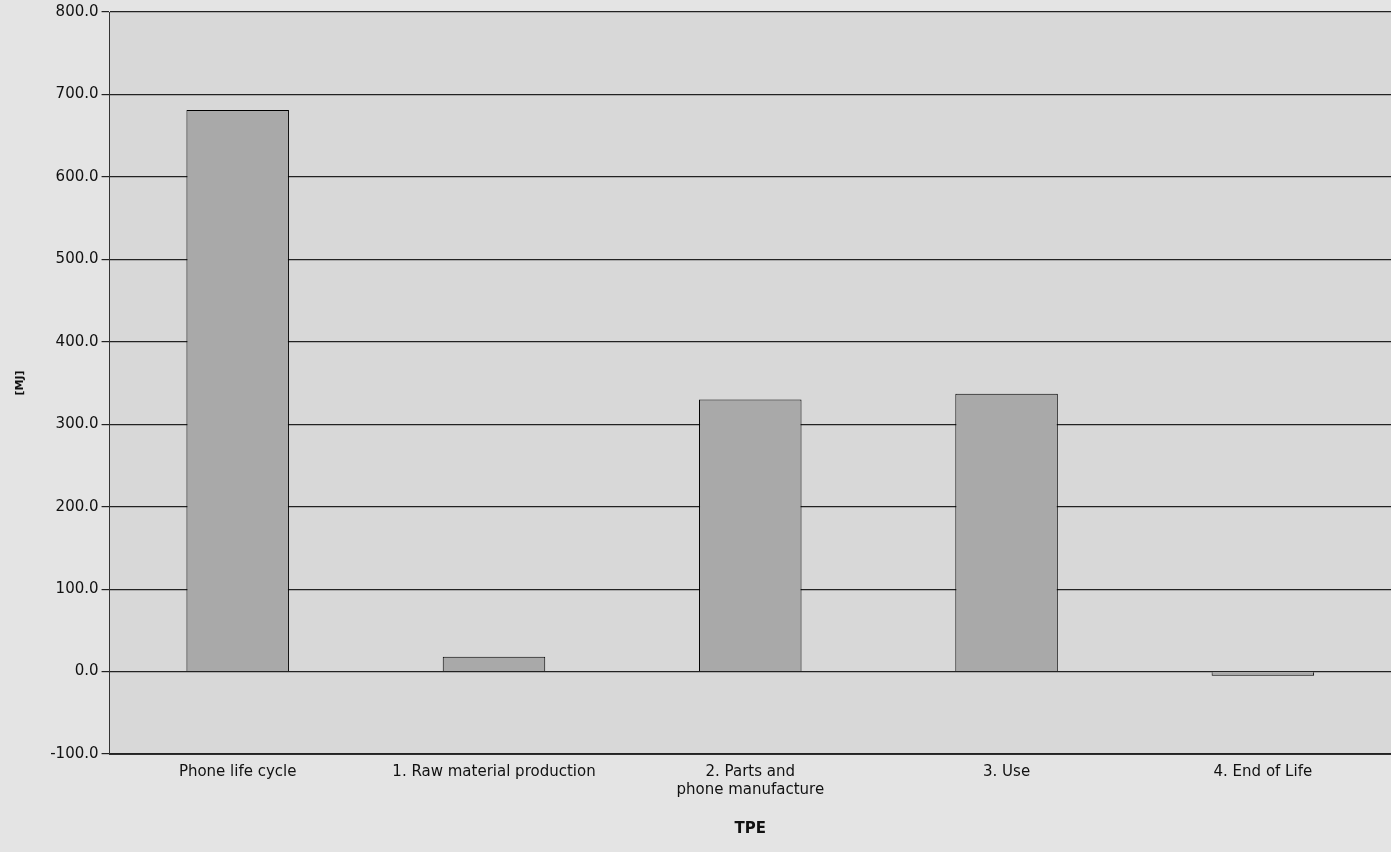  Describe the element at coordinates (86, 670) in the screenshot. I see `y-tick-label: 0.0` at that location.